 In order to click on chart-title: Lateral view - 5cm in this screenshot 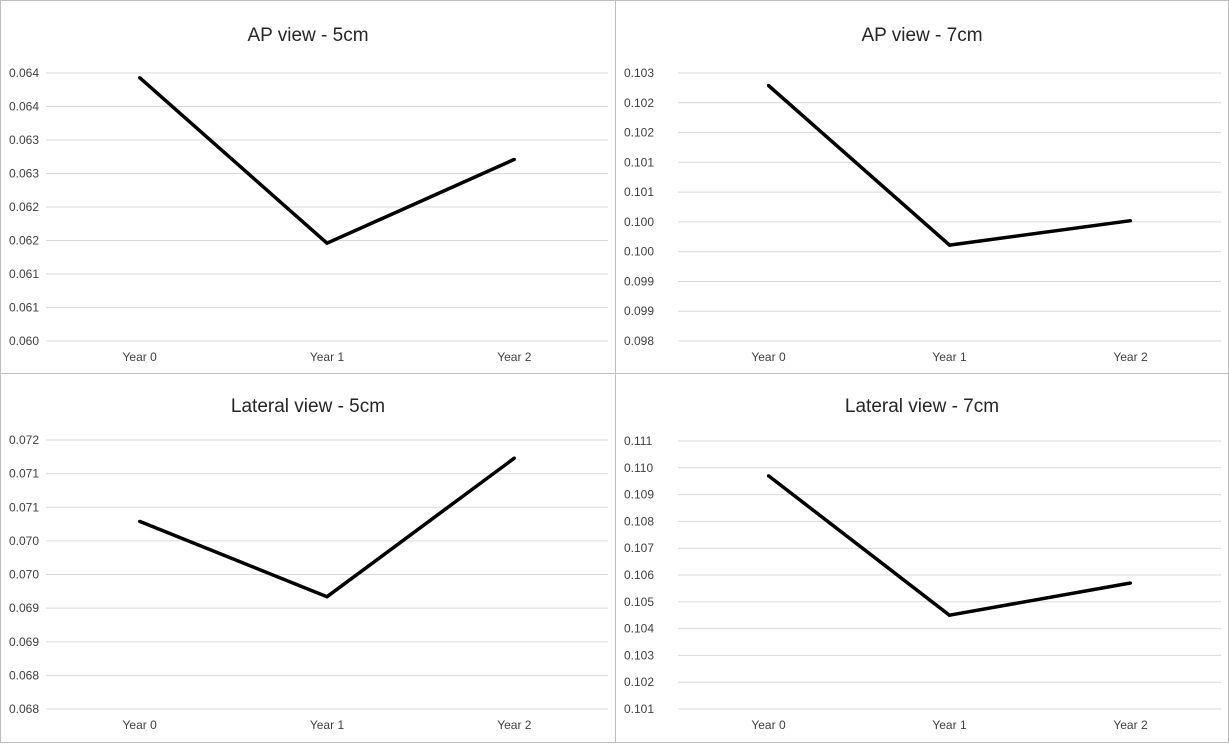, I will do `click(308, 406)`.